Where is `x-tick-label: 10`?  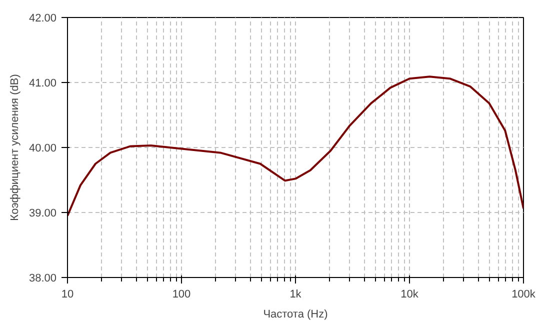 x-tick-label: 10 is located at coordinates (67, 294).